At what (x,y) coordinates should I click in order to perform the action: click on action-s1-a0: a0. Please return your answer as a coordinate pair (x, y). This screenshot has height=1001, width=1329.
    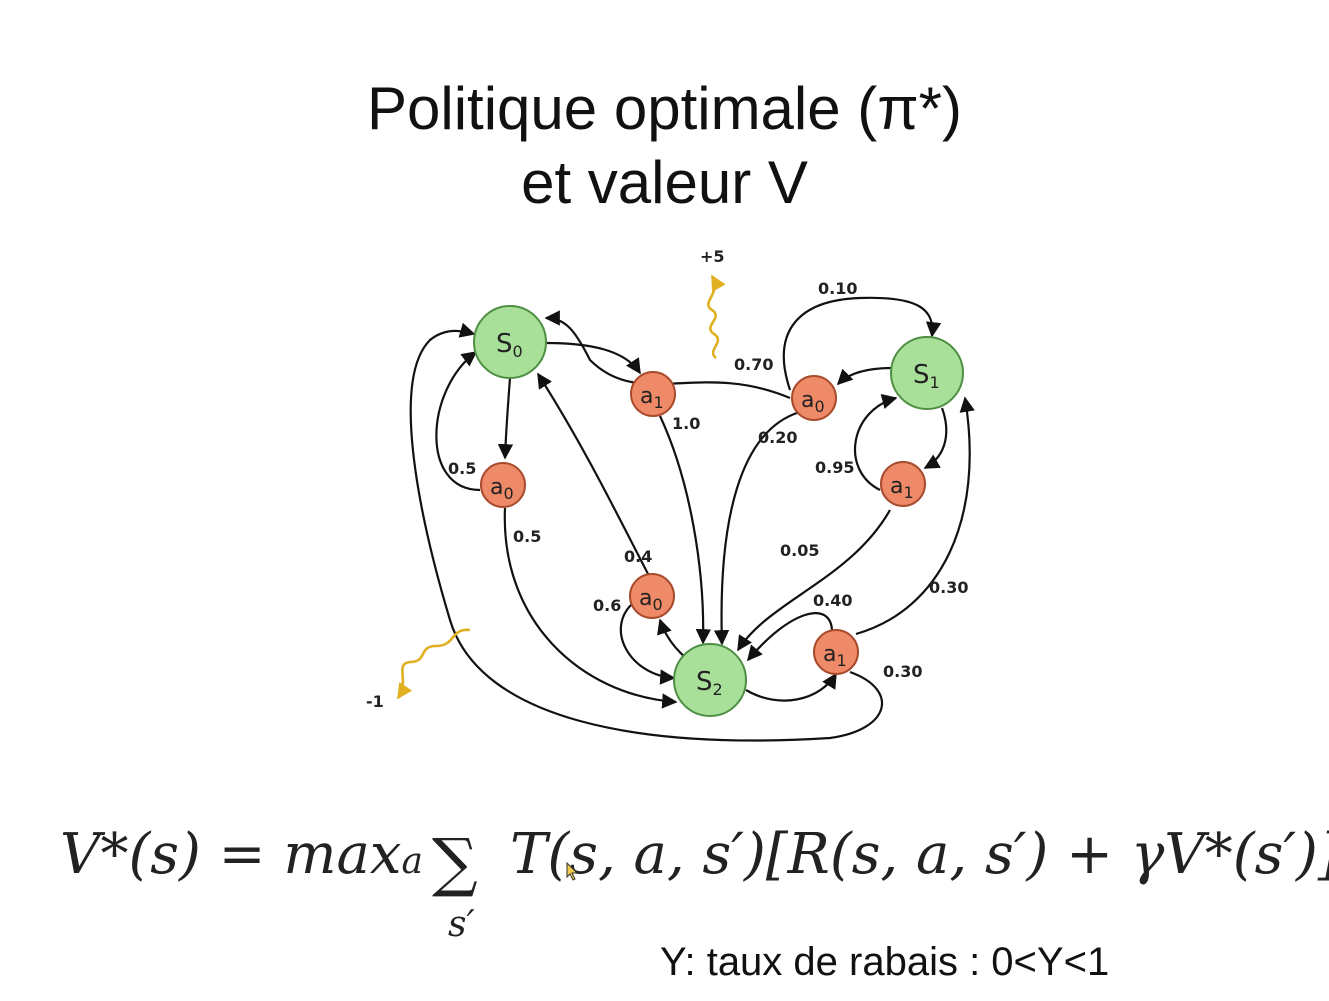
    Looking at the image, I should click on (814, 398).